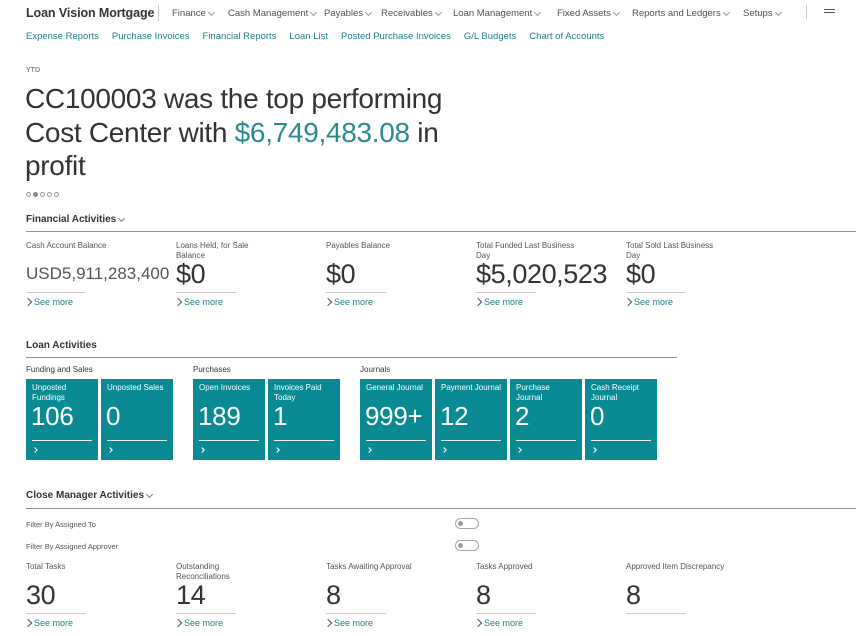  Describe the element at coordinates (137, 419) in the screenshot. I see `tile-unposted-sales: Unposted Sales 0` at that location.